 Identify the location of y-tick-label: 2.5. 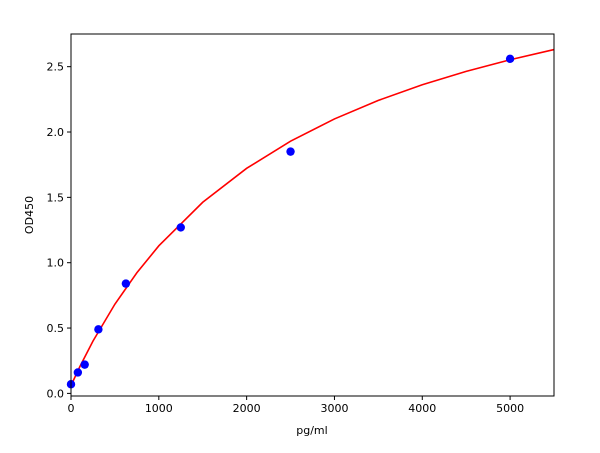
(56, 67).